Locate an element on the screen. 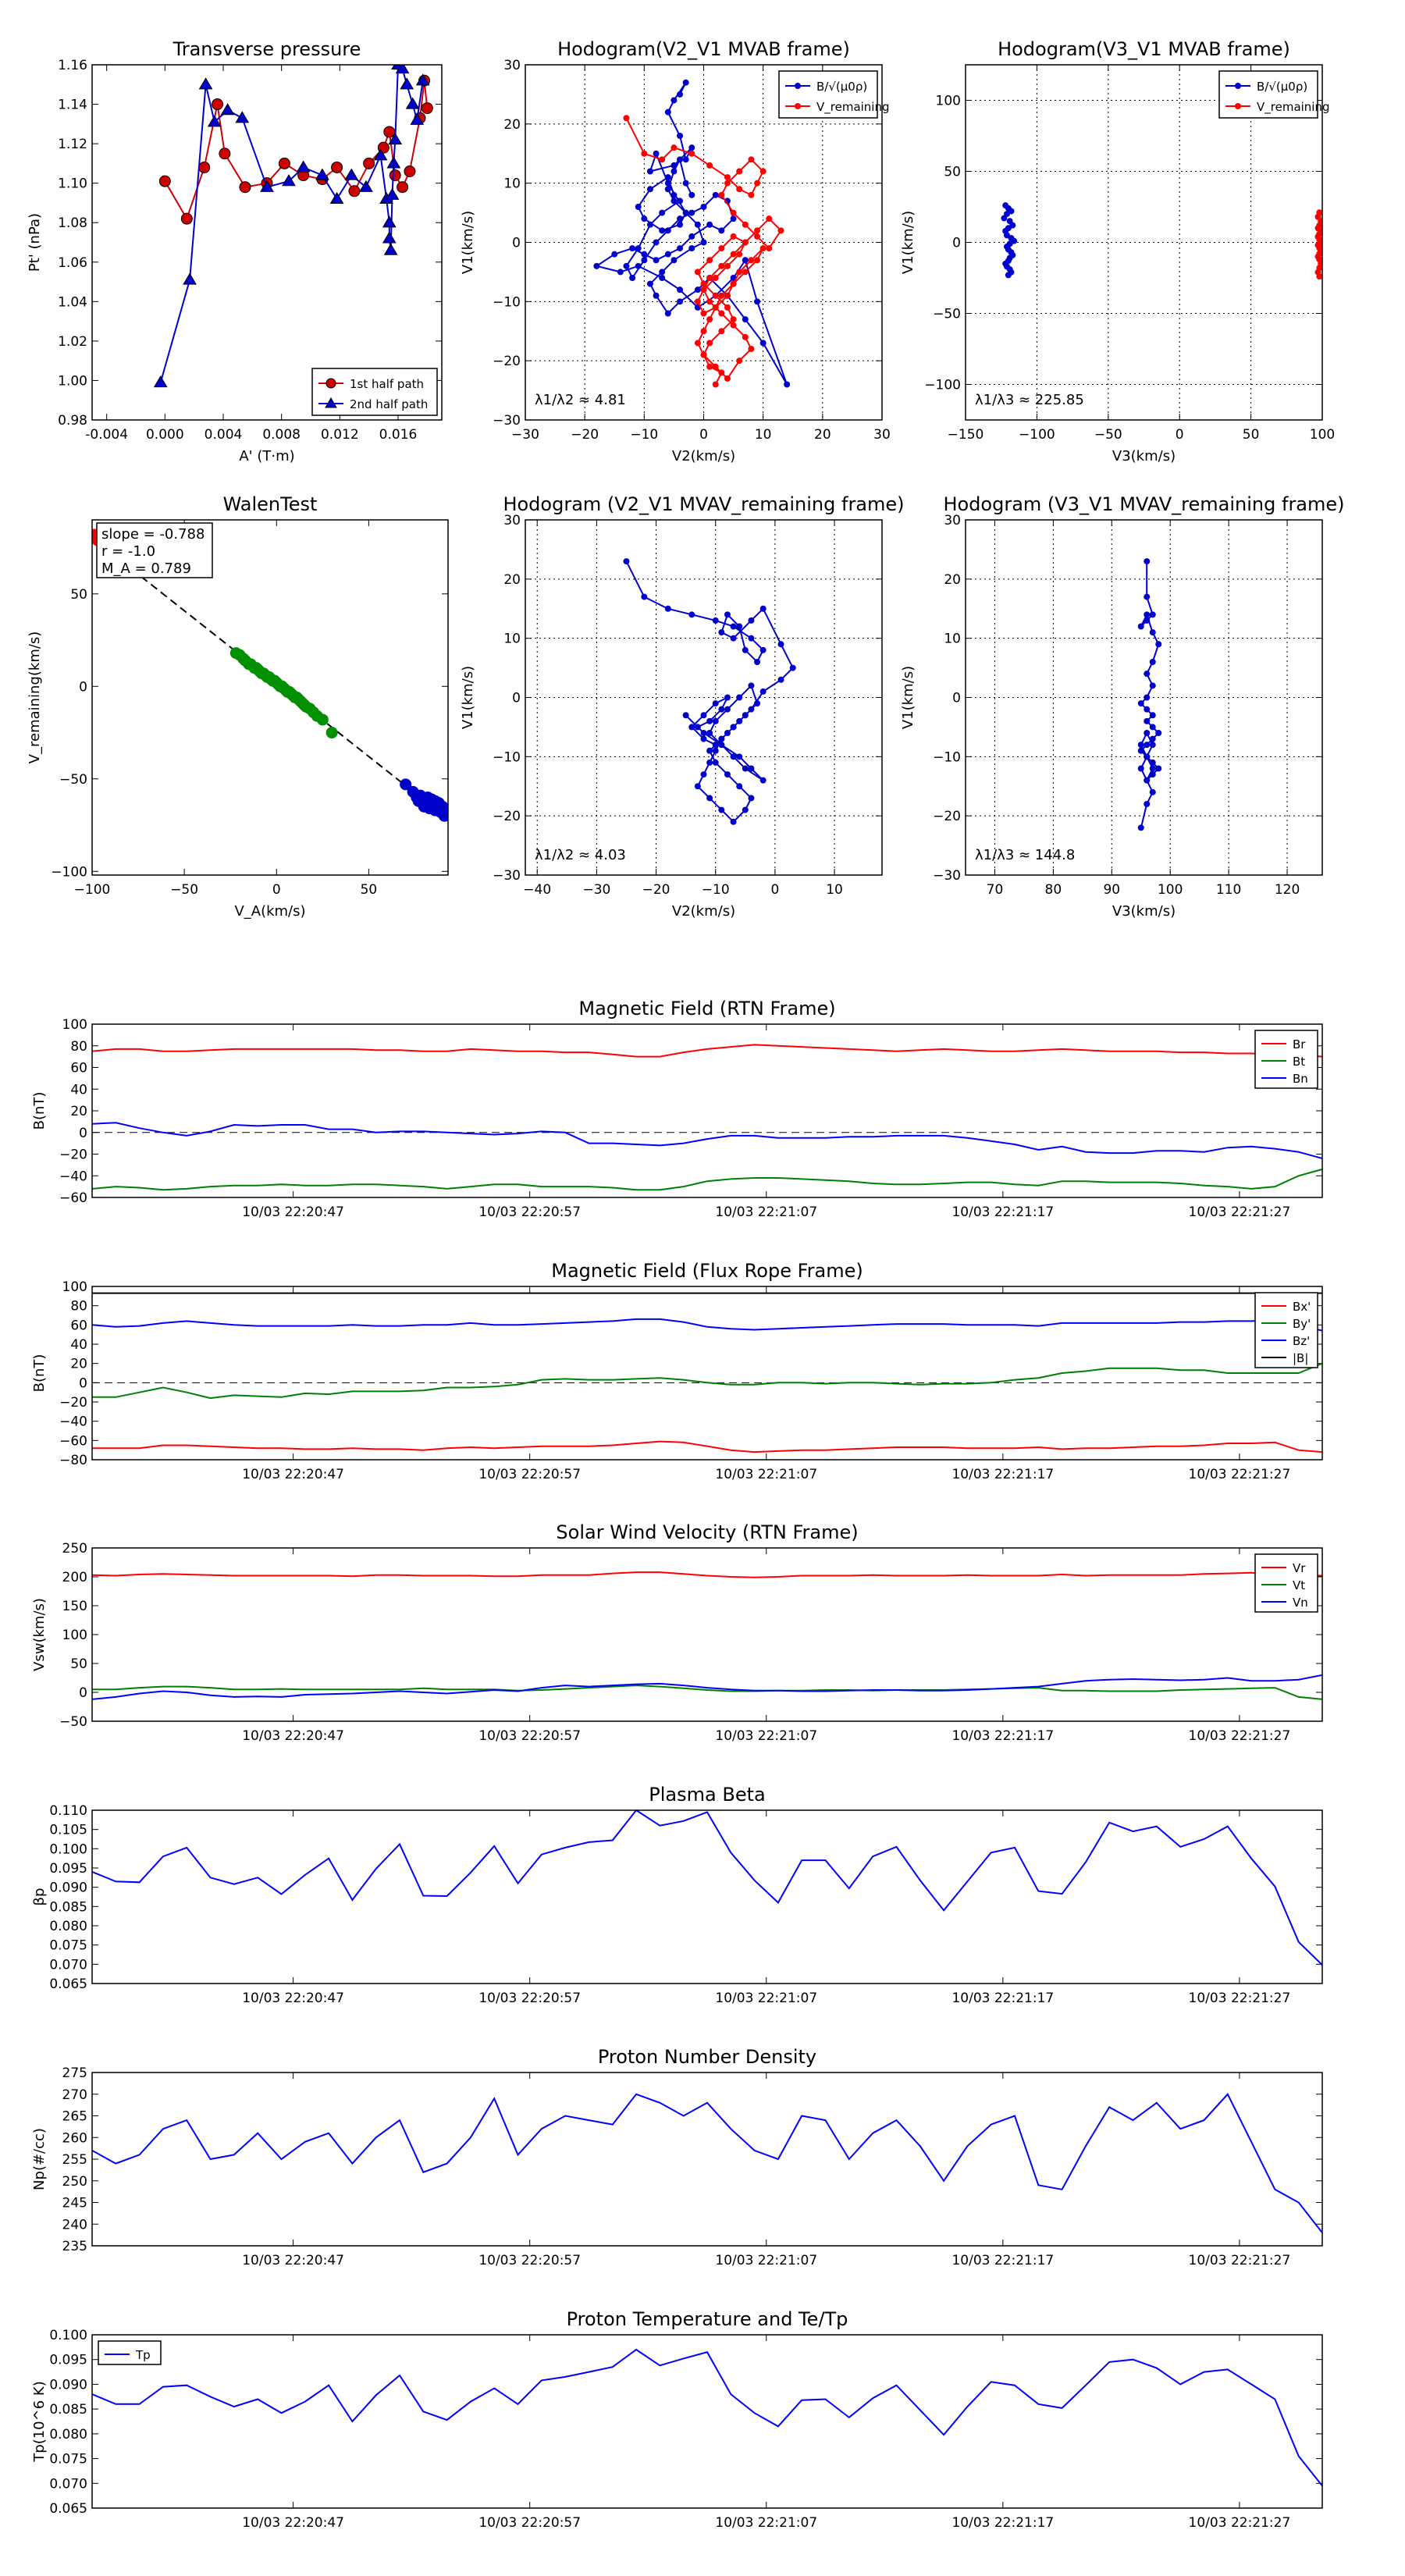  legend-entry-label: Vt is located at coordinates (1299, 1585).